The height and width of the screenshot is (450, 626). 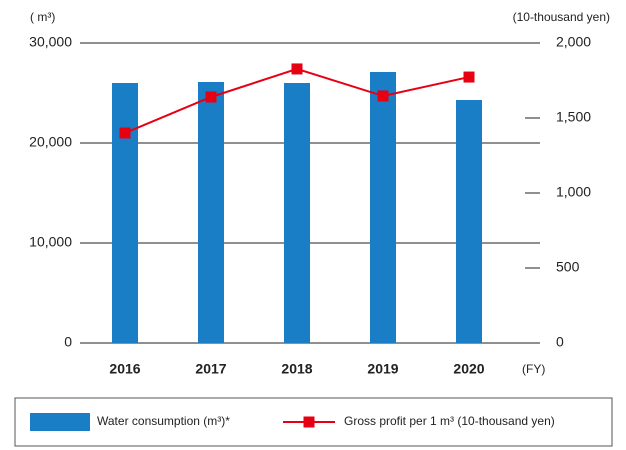 I want to click on y2-tick-label: 2,000, so click(x=573, y=42).